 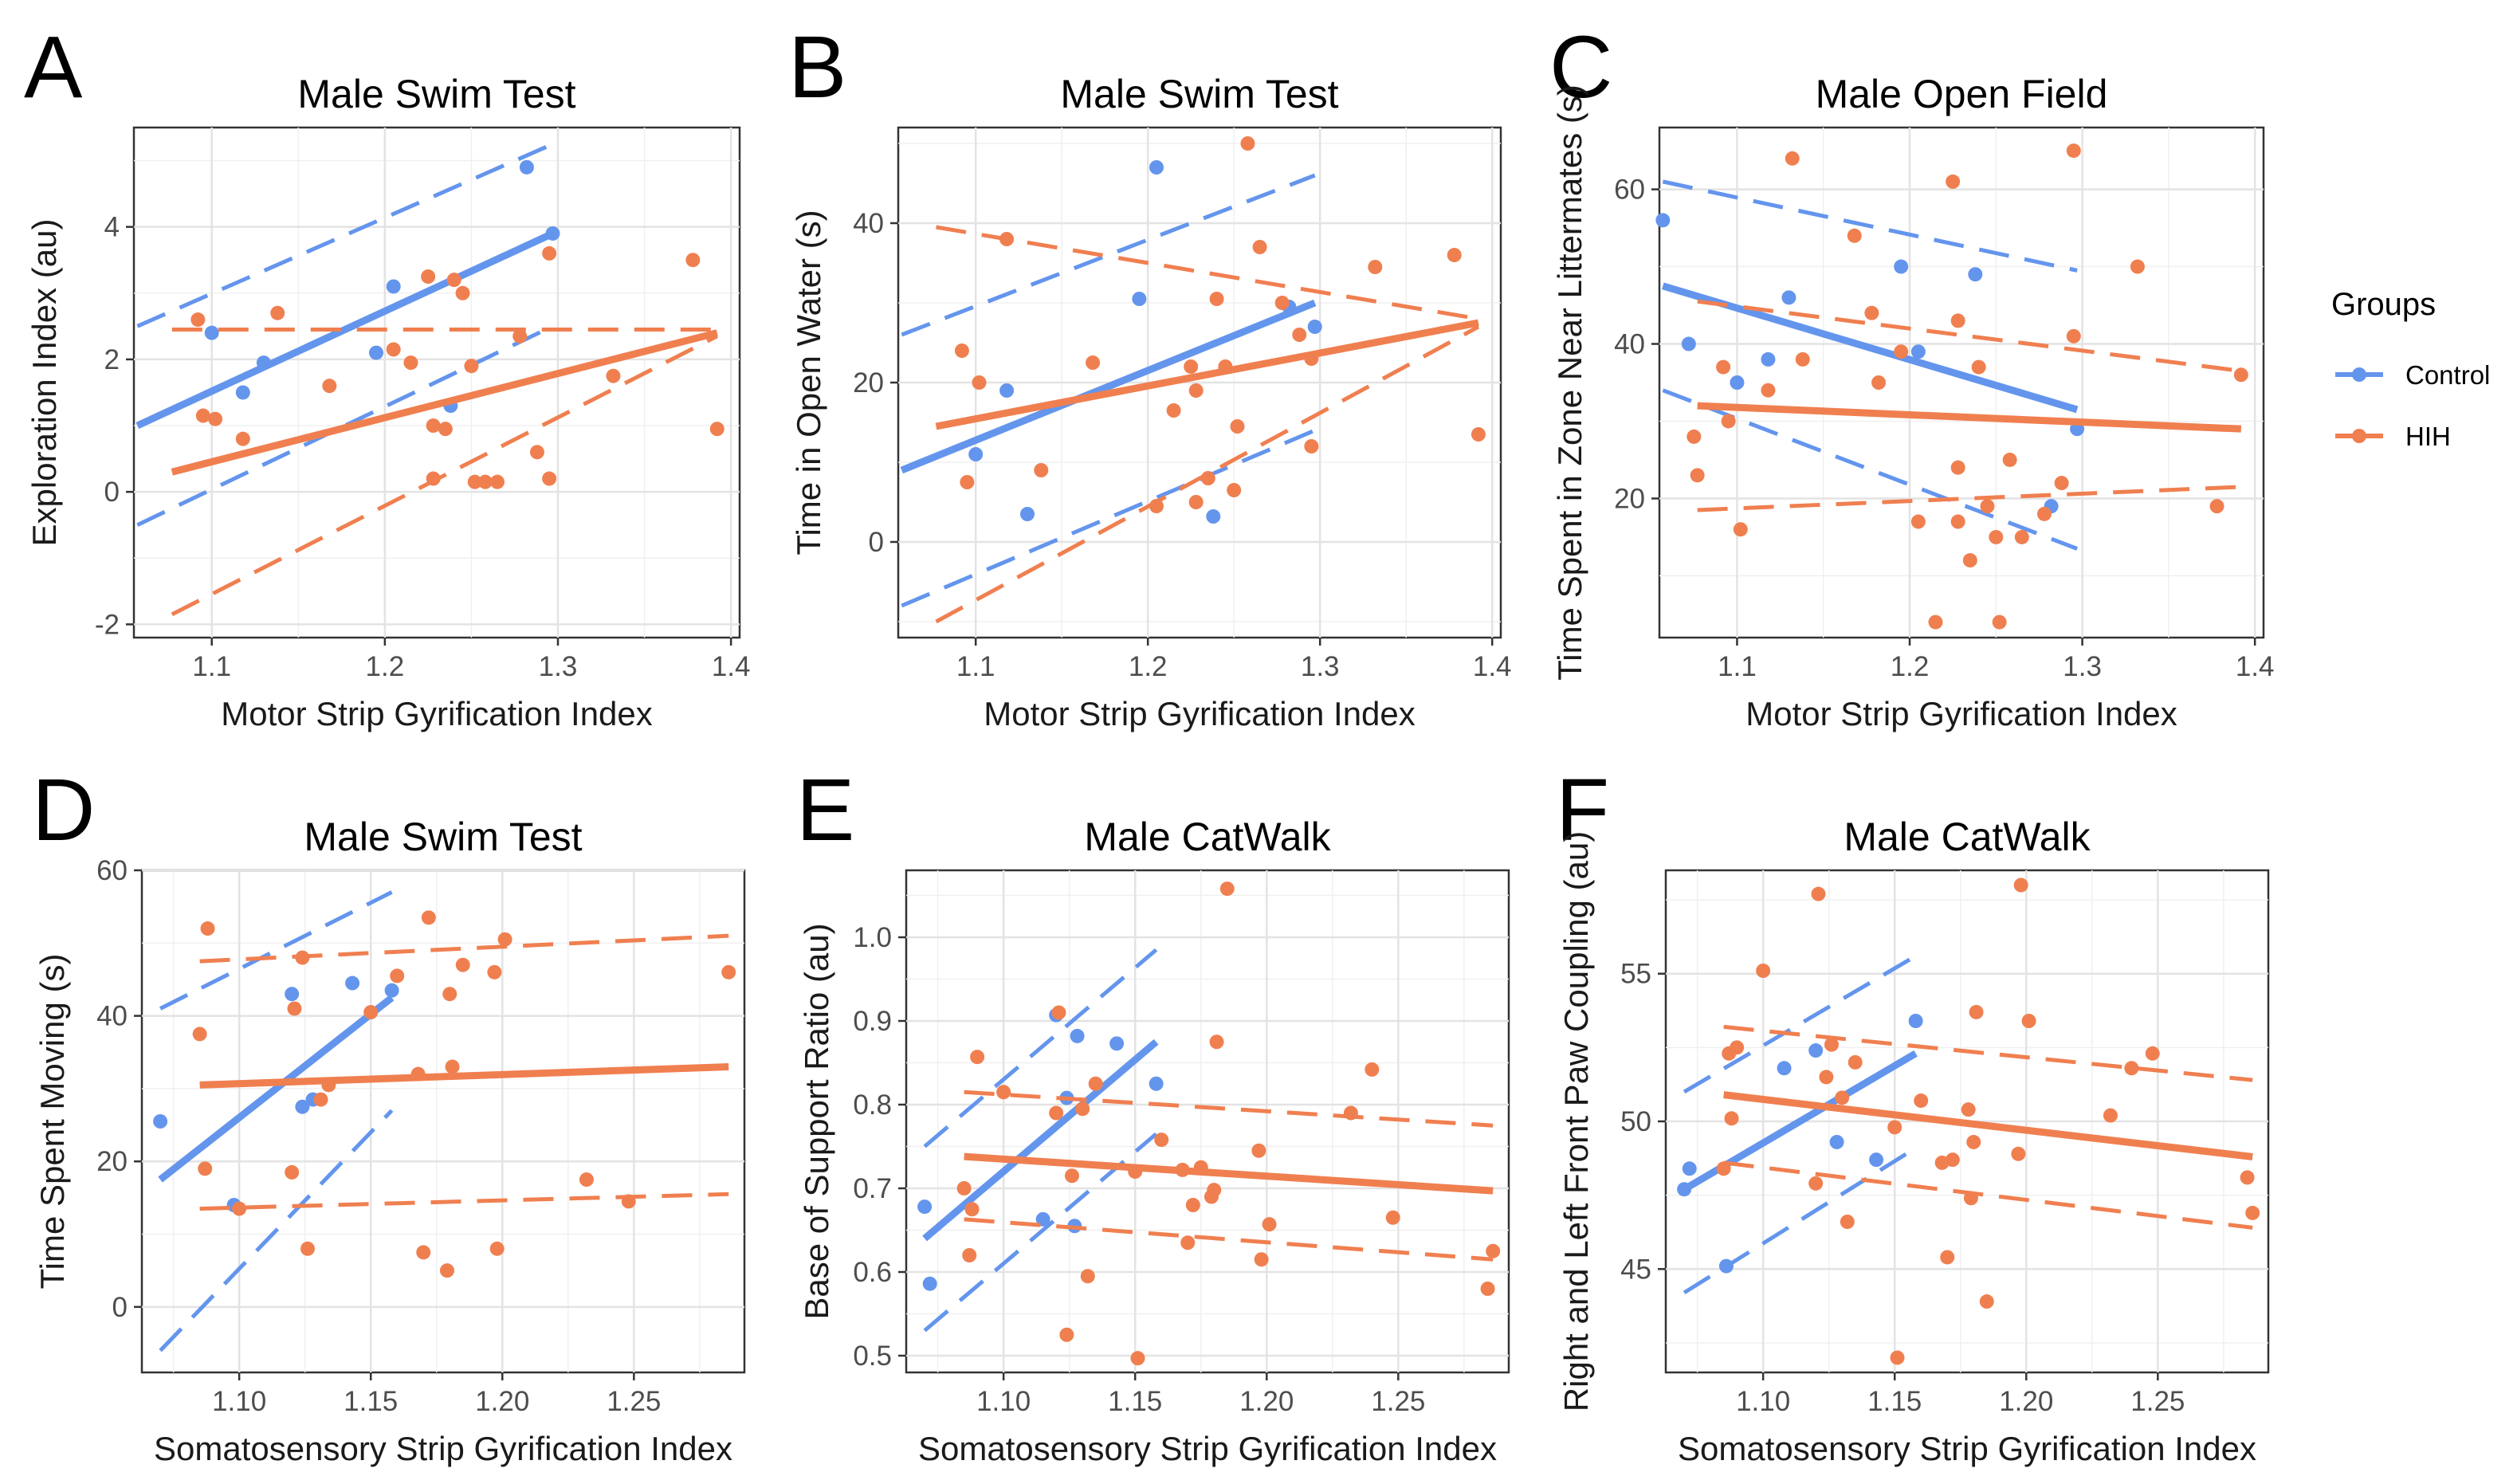 What do you see at coordinates (1108, 386) in the screenshot?
I see `panel-b-control-fit-line` at bounding box center [1108, 386].